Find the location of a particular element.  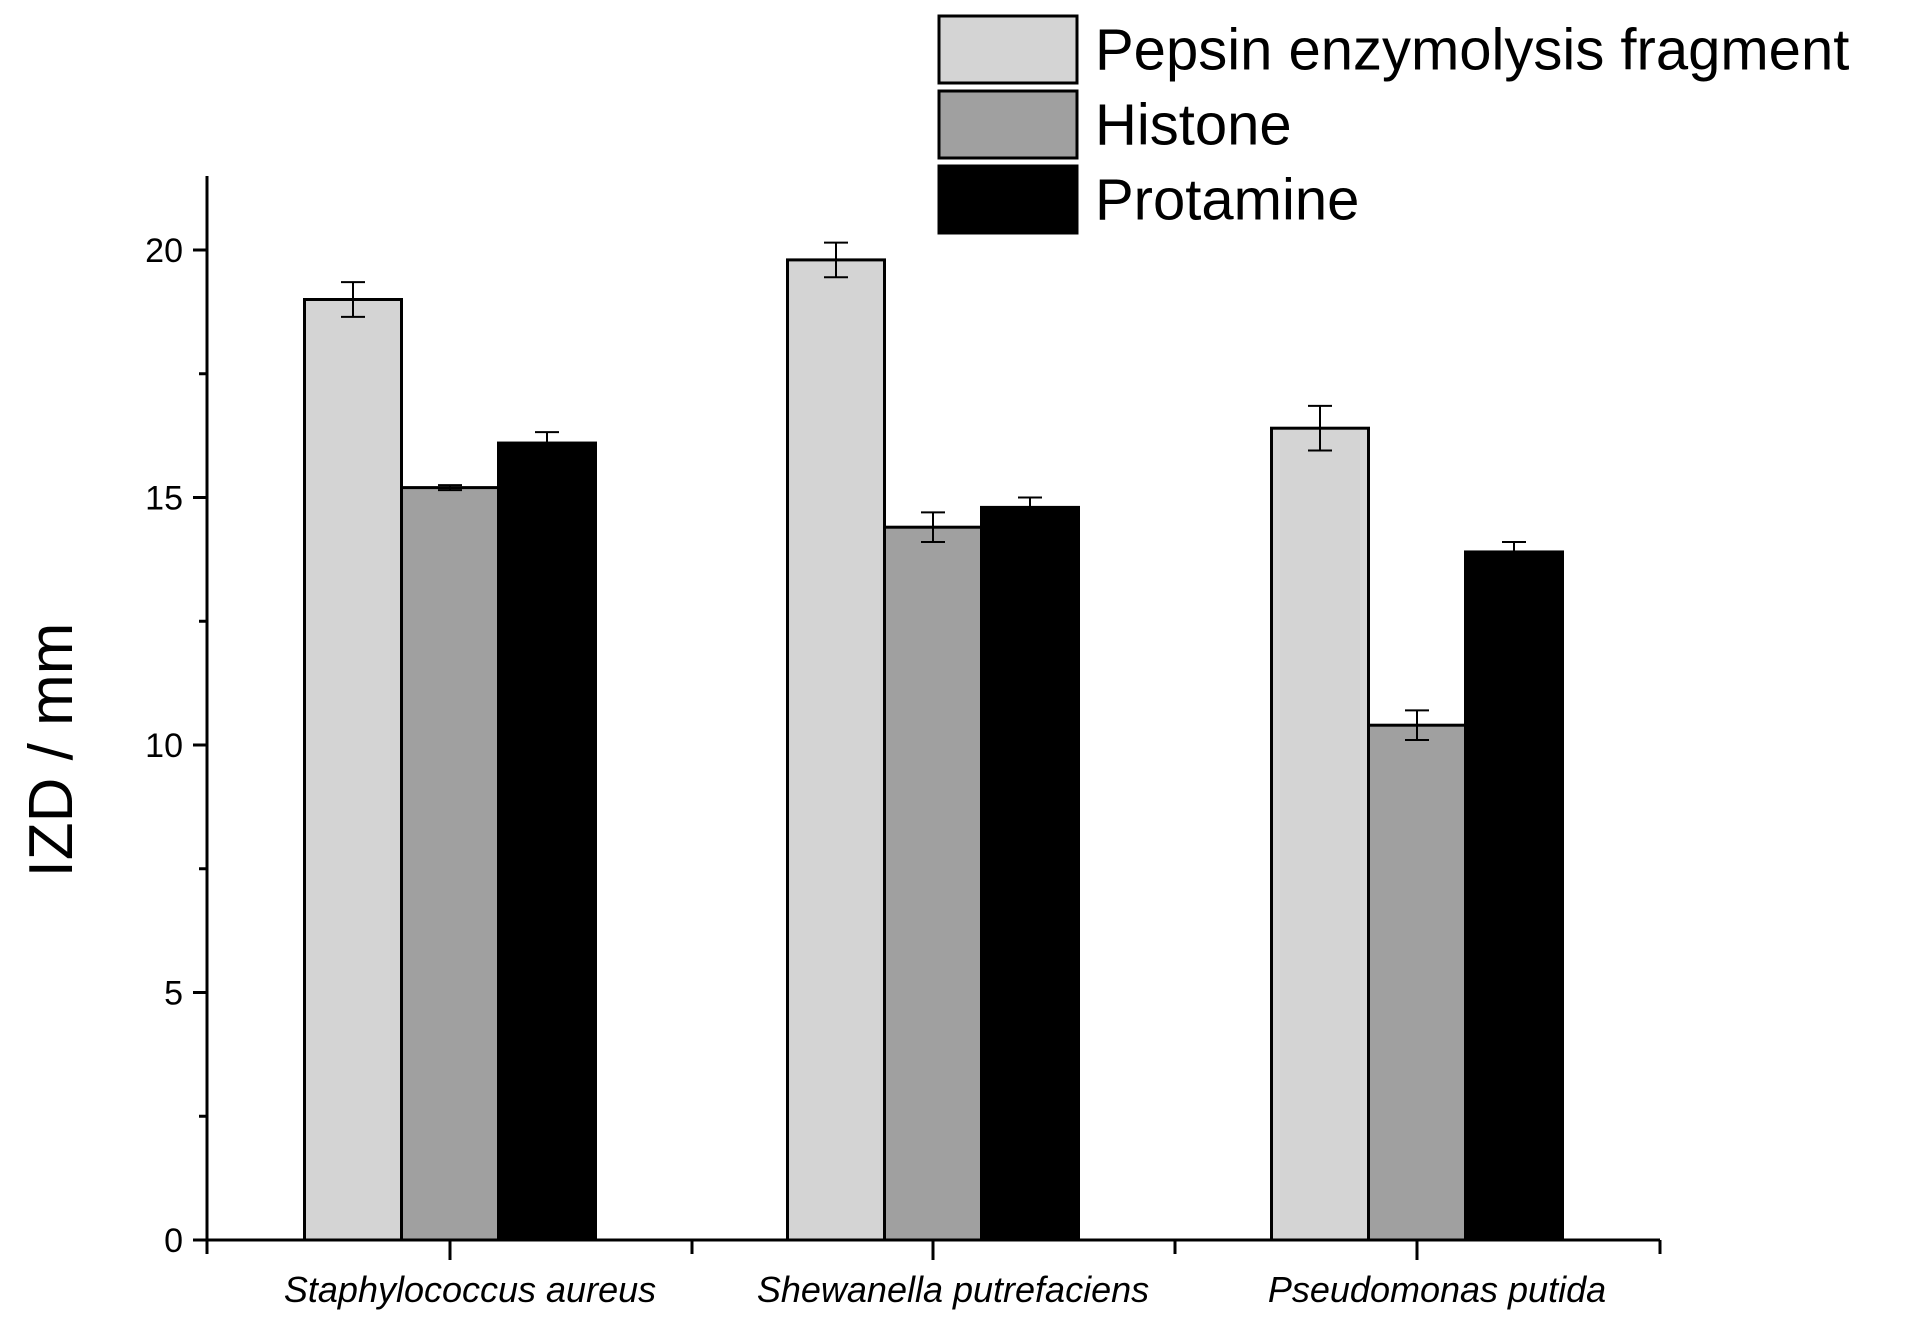

x-category-label: Pseudomonas putida is located at coordinates (1437, 1289).